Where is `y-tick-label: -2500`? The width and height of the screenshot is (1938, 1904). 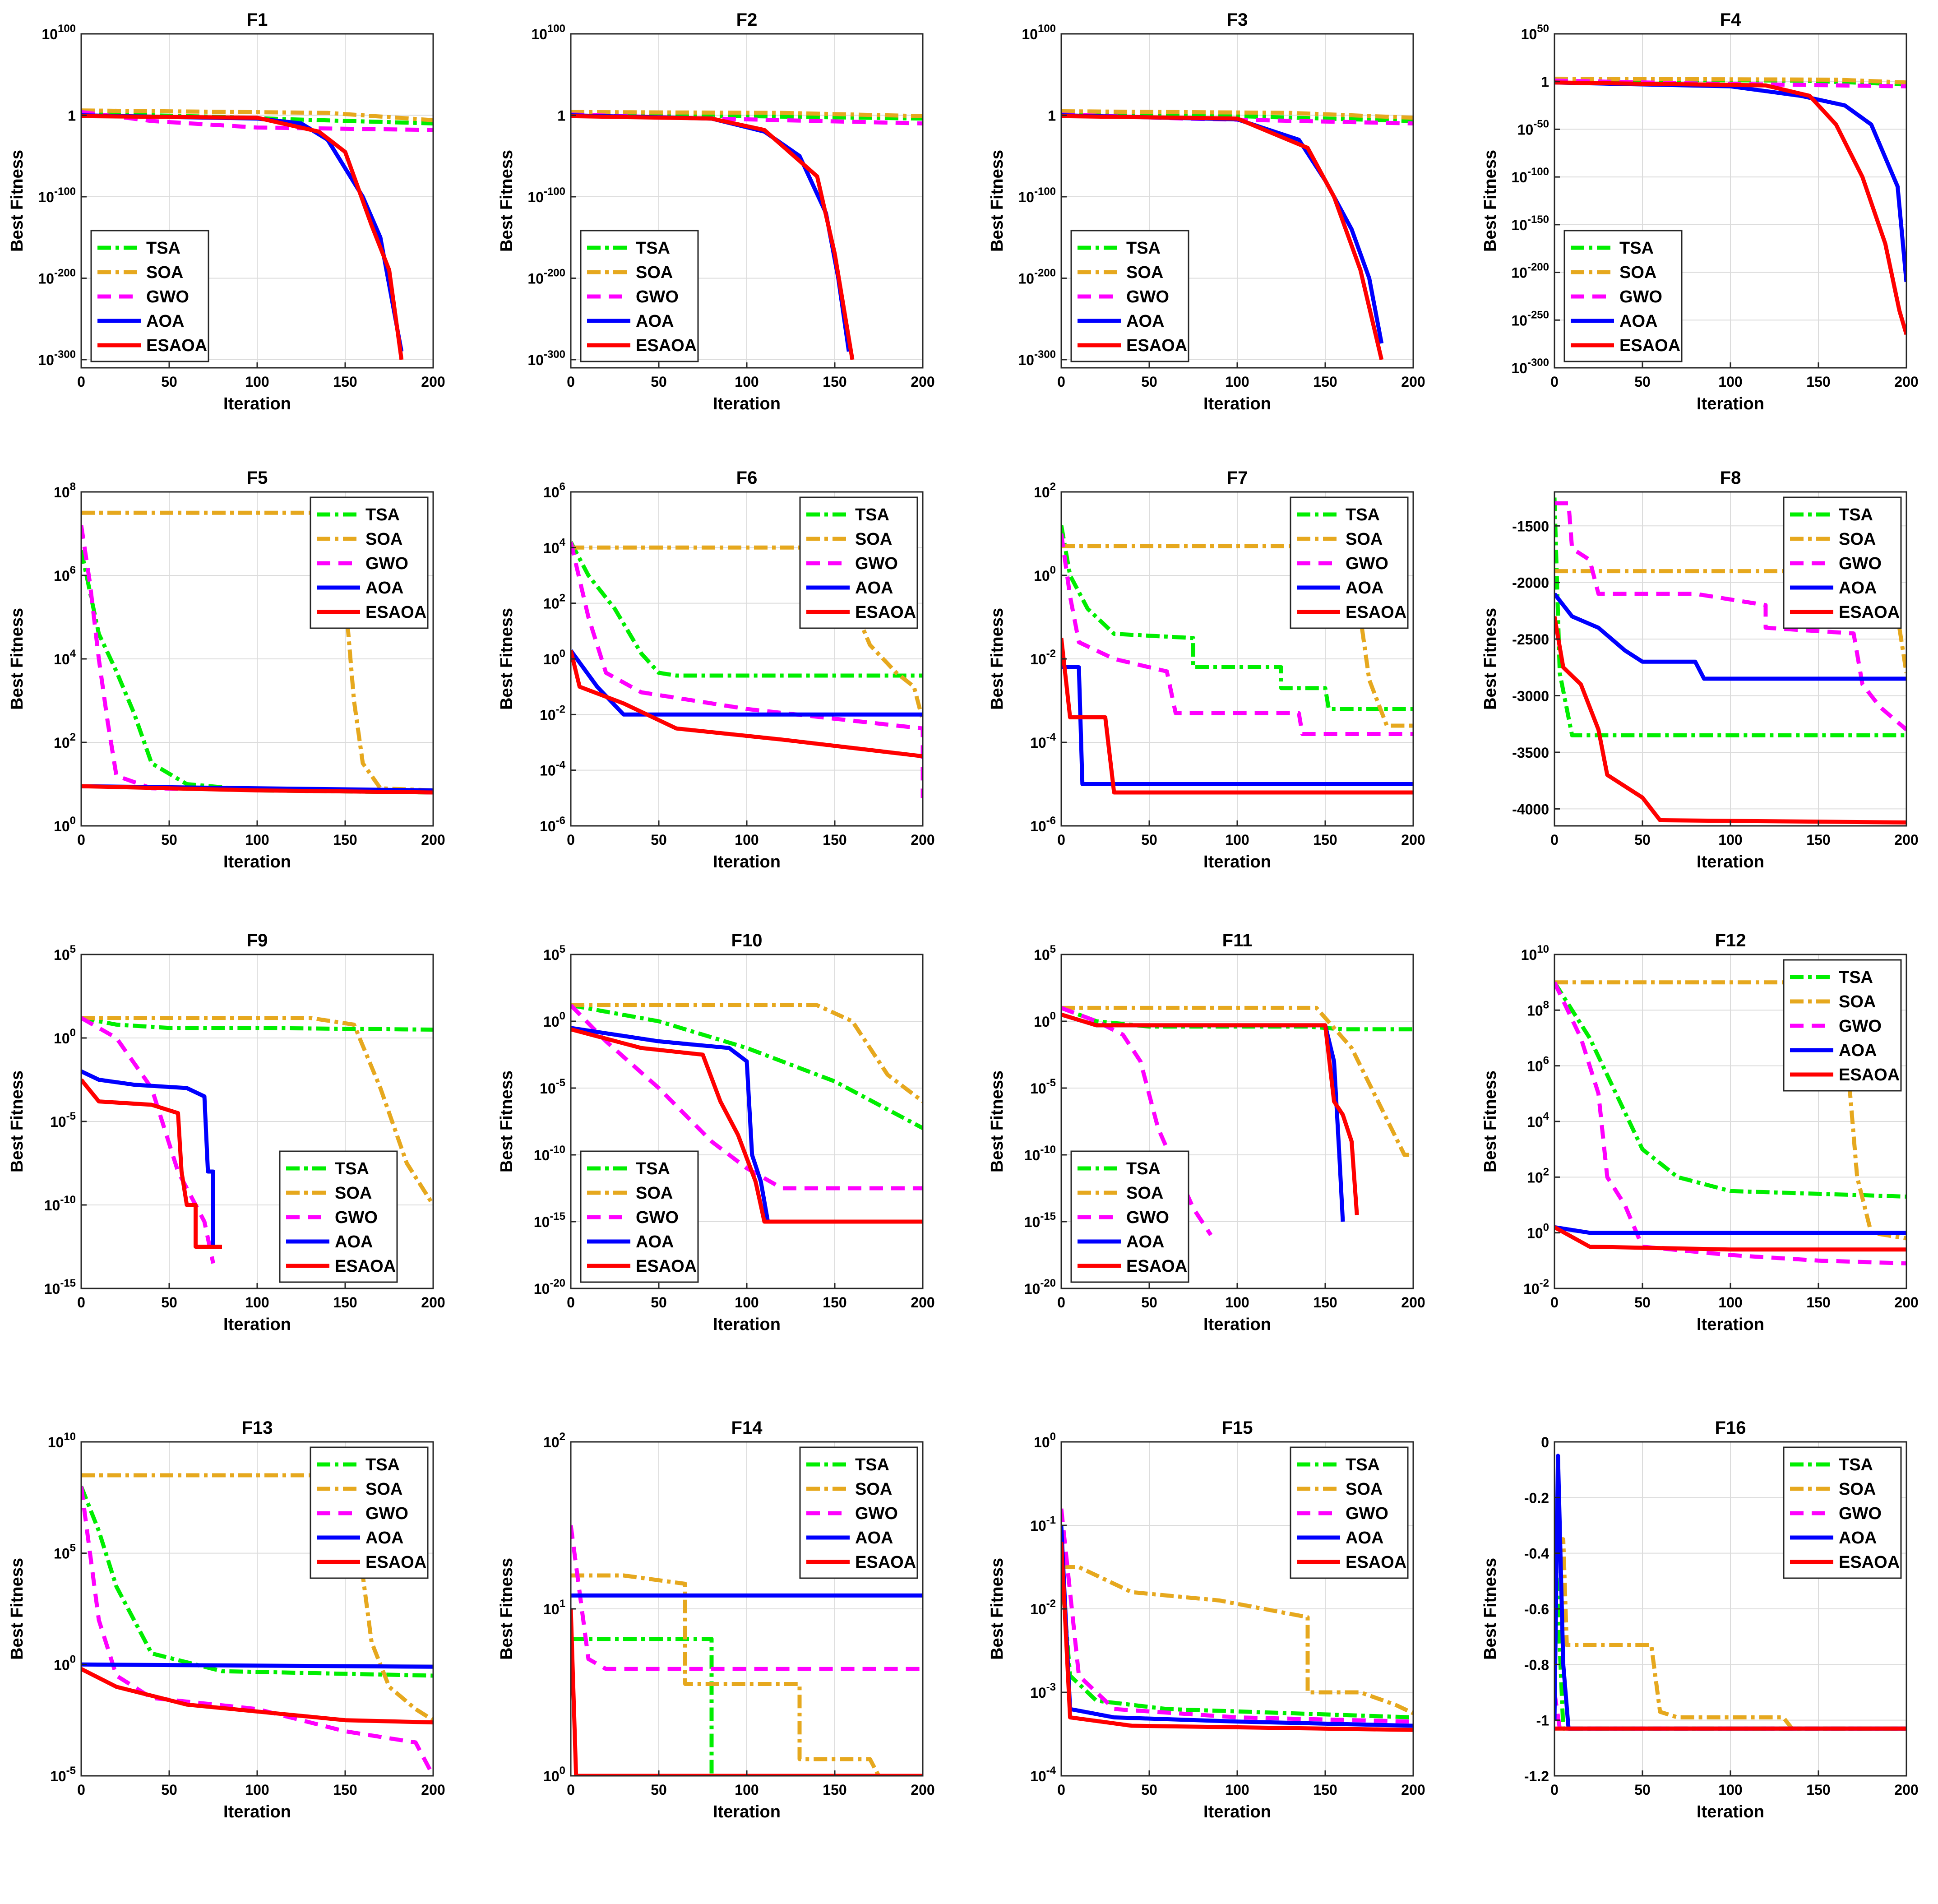
y-tick-label: -2500 is located at coordinates (1531, 639).